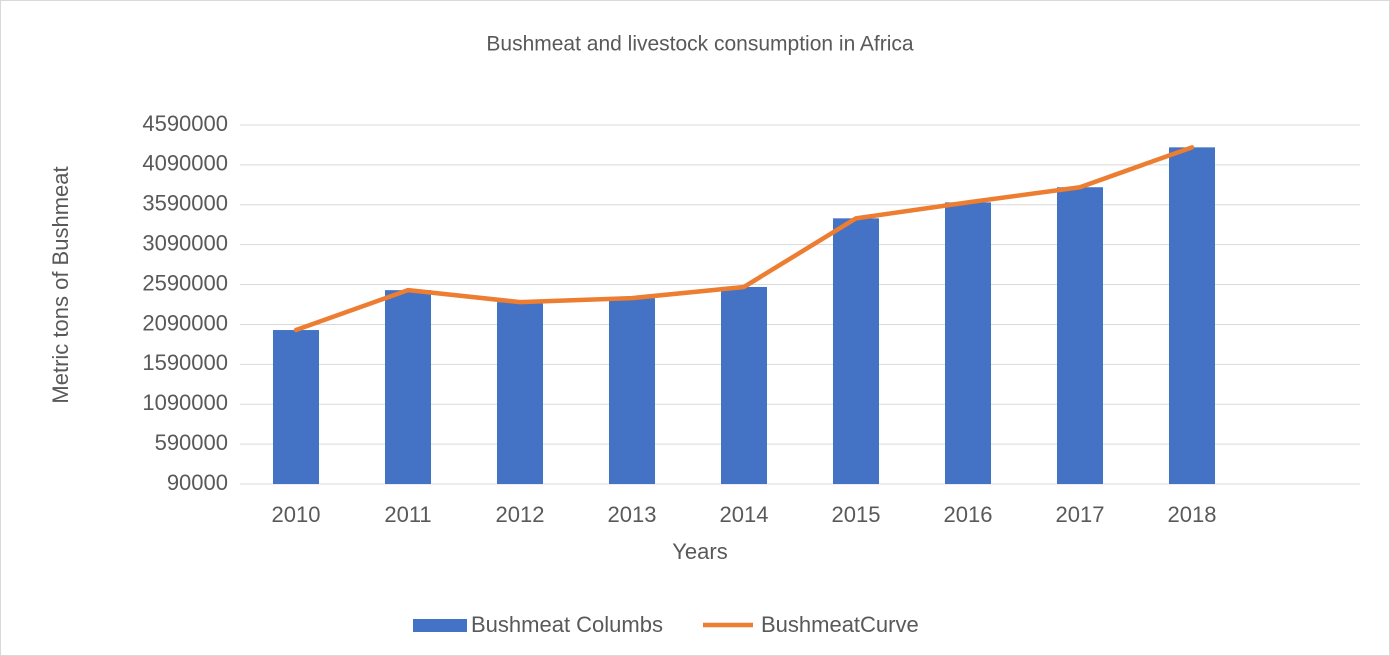 This screenshot has width=1390, height=656. Describe the element at coordinates (185, 242) in the screenshot. I see `y-tick-label: 3090000` at that location.